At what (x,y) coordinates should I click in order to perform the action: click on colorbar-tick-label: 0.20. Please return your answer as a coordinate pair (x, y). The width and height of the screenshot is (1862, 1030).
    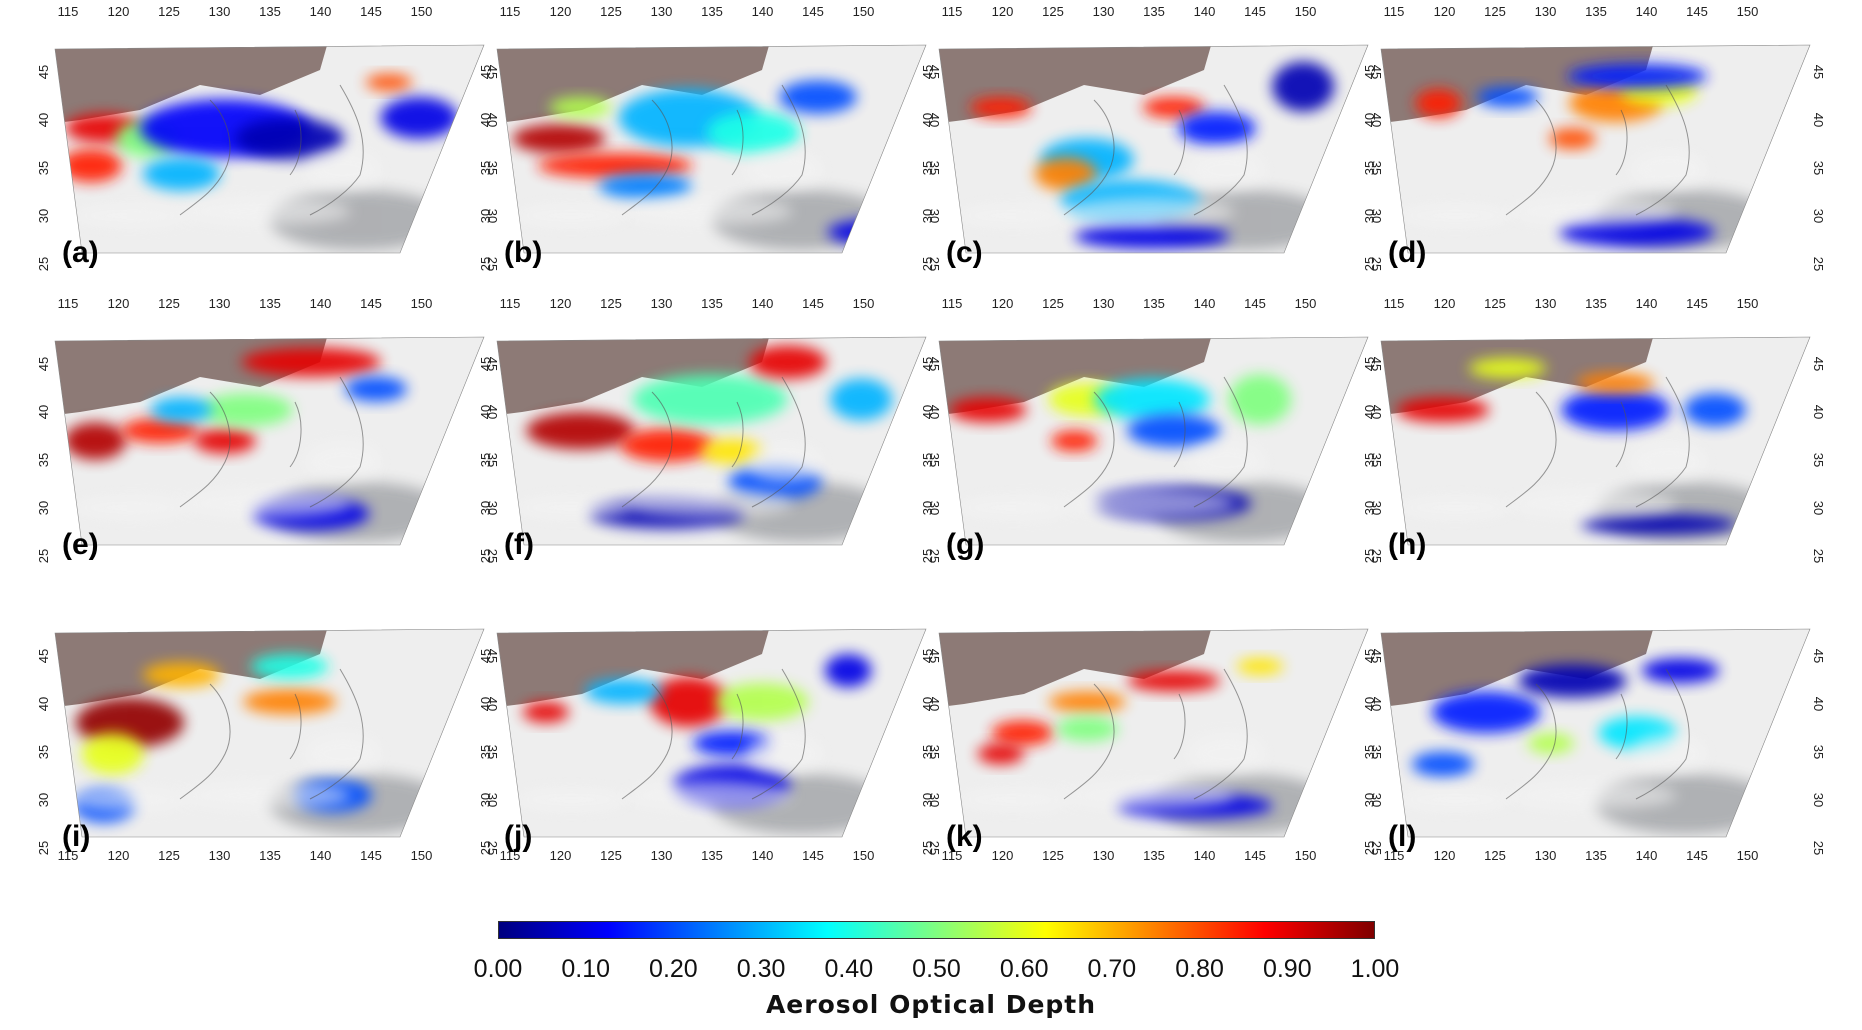
    Looking at the image, I should click on (673, 969).